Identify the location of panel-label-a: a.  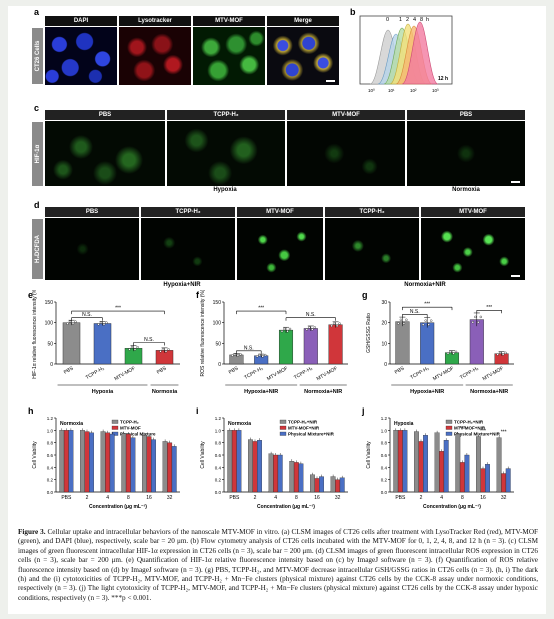
(37, 12).